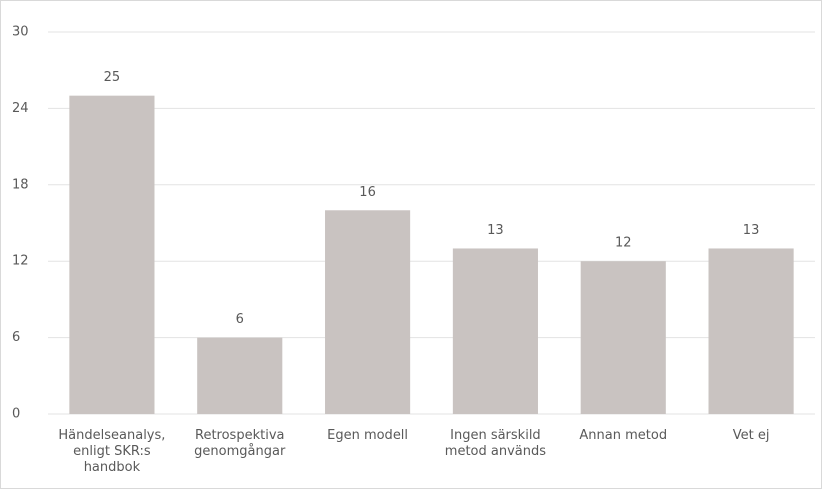 The height and width of the screenshot is (489, 822). What do you see at coordinates (20, 184) in the screenshot?
I see `y-tick-label: 18` at bounding box center [20, 184].